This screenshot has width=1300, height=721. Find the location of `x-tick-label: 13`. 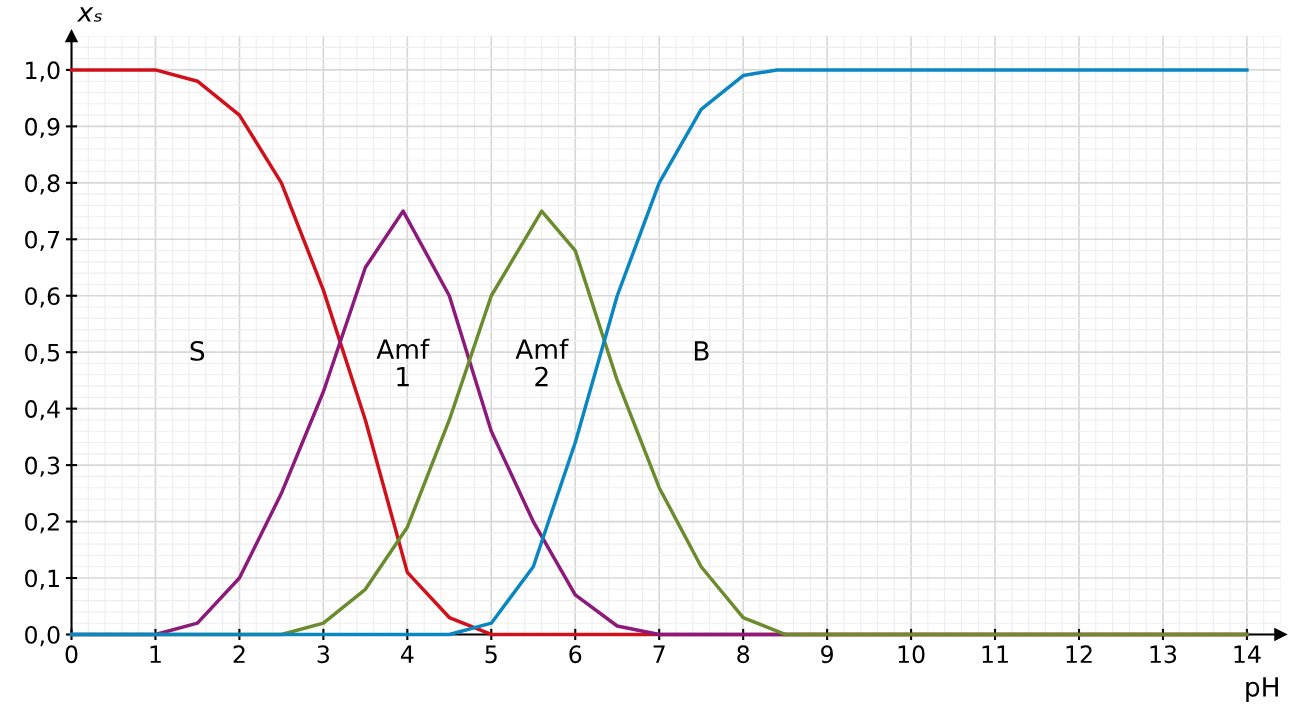

x-tick-label: 13 is located at coordinates (1163, 654).